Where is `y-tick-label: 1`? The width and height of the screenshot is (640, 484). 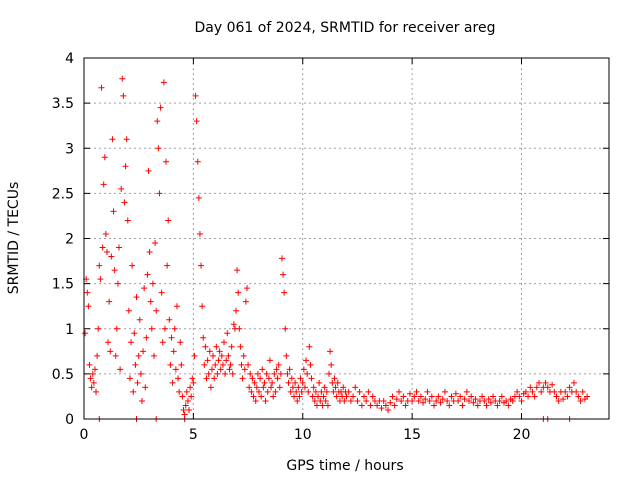 y-tick-label: 1 is located at coordinates (69, 330).